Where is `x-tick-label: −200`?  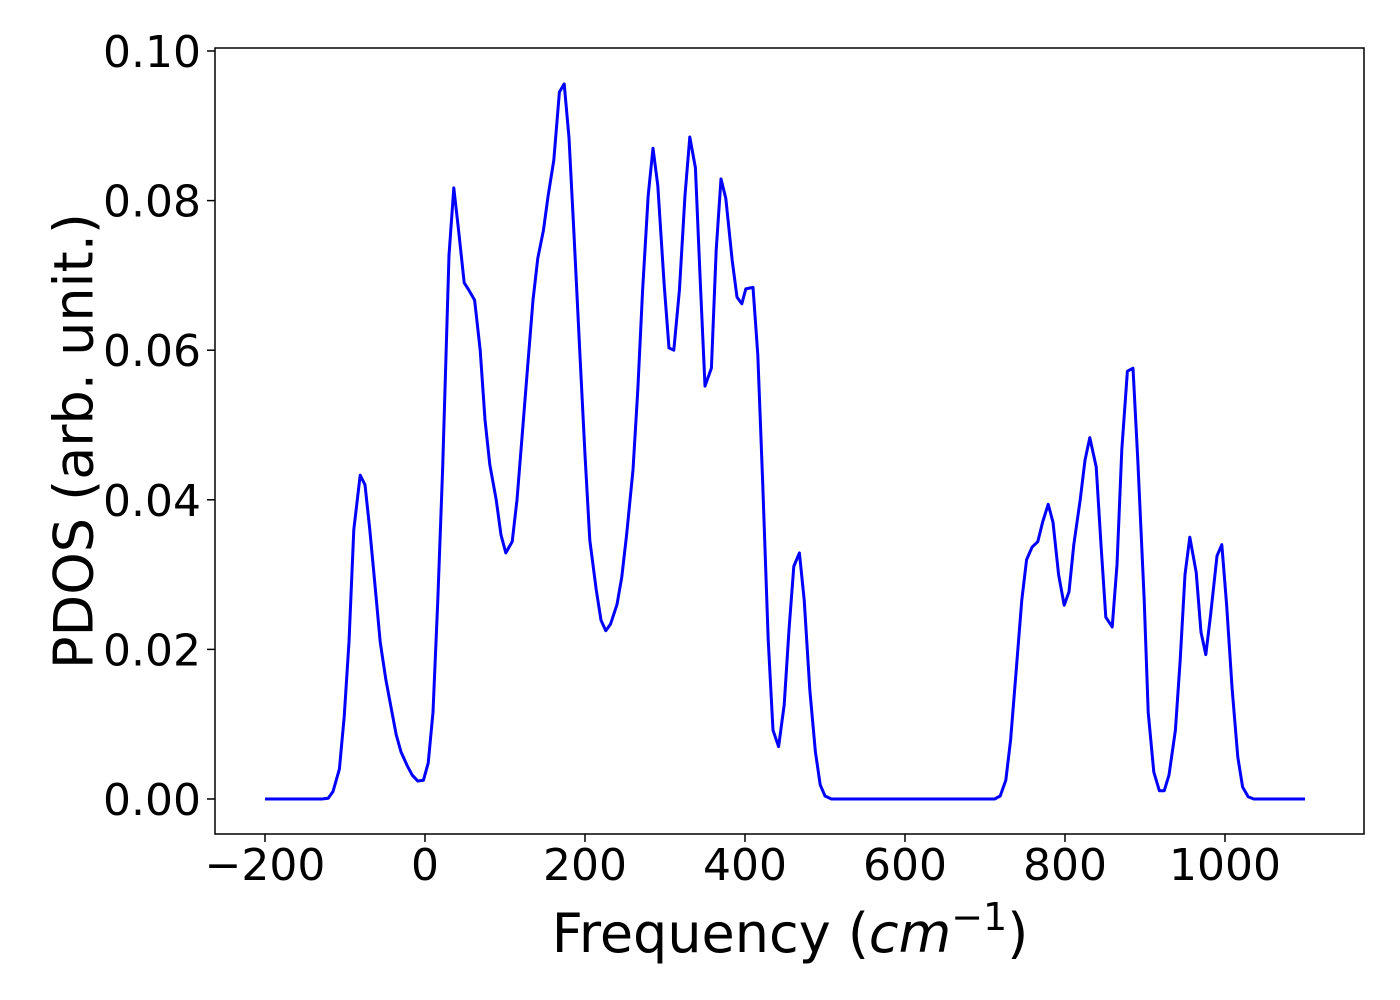 x-tick-label: −200 is located at coordinates (265, 865).